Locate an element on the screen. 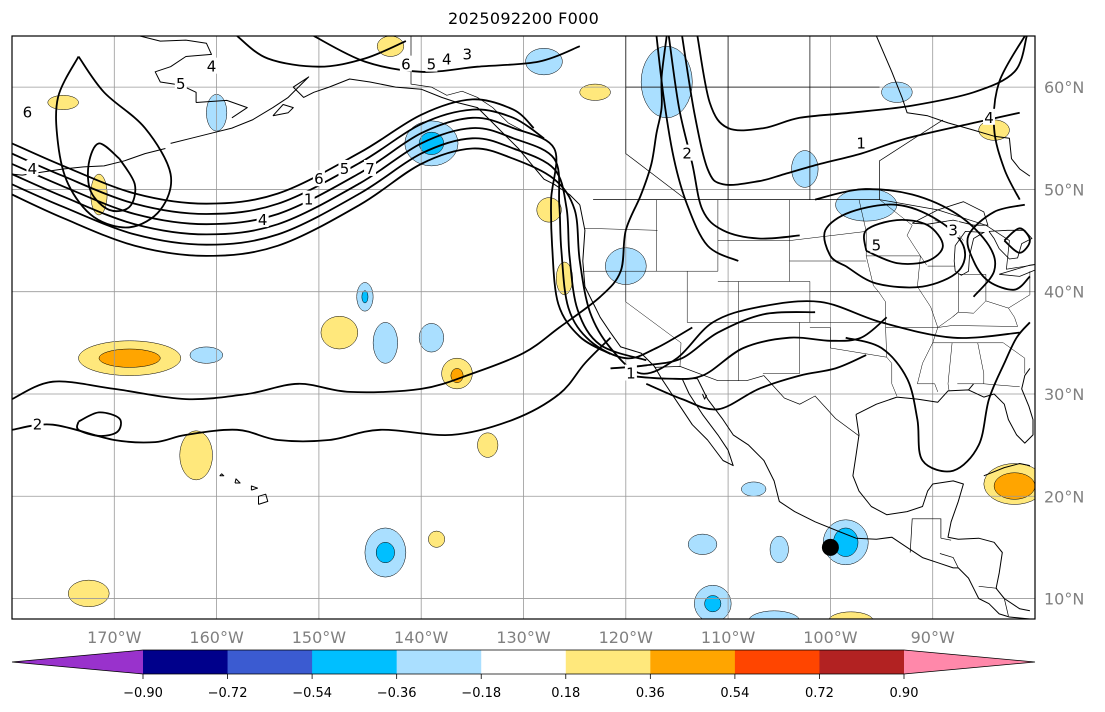 This screenshot has width=1105, height=712. lat-tick-label: 10°N is located at coordinates (1064, 599).